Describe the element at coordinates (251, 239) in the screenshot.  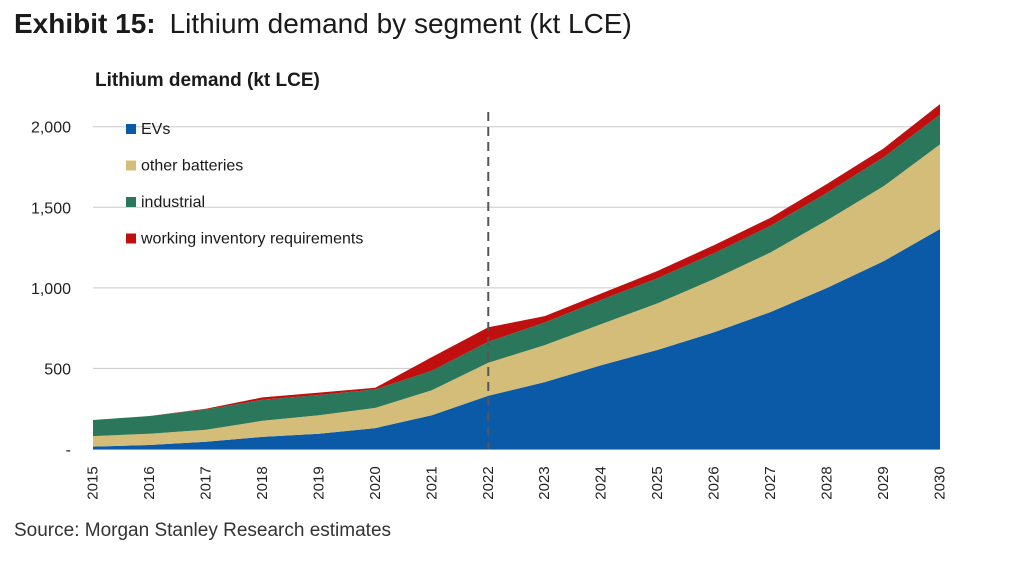
I see `legend-label: working inventory requirements` at that location.